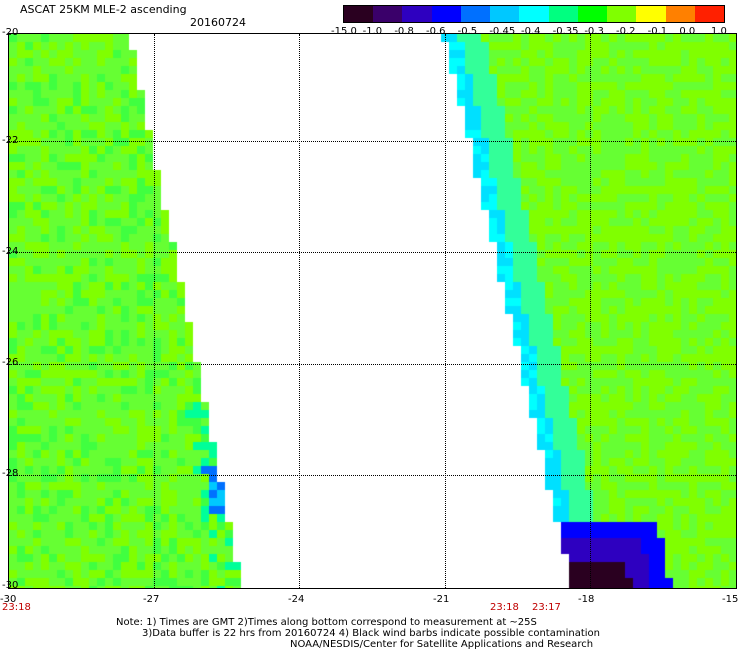 The width and height of the screenshot is (740, 650). What do you see at coordinates (10, 140) in the screenshot?
I see `lat-label: -22` at bounding box center [10, 140].